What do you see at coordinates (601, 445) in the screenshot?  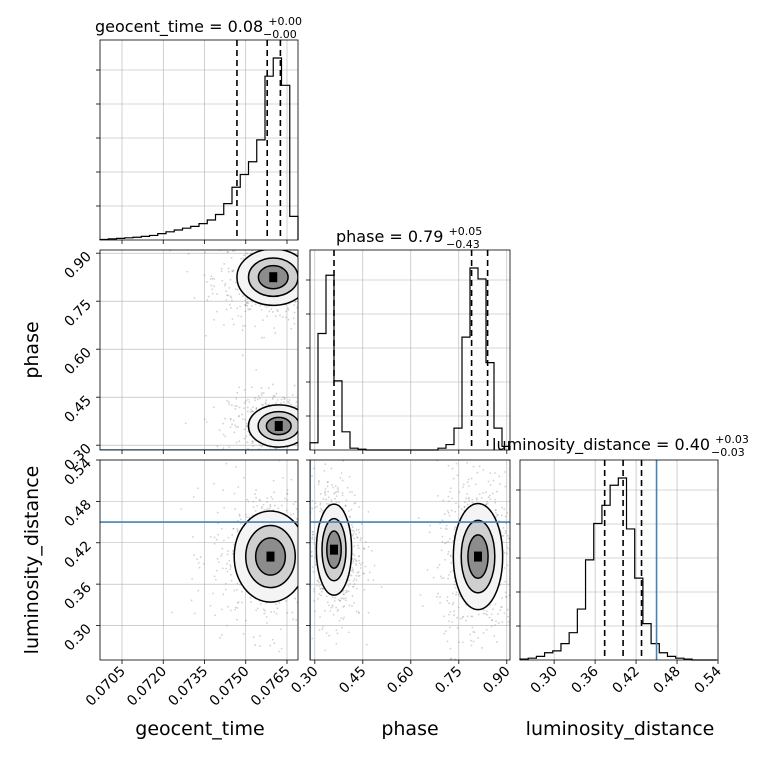 I see `title-luminosity-distance-main: luminosity_distance = 0.40` at bounding box center [601, 445].